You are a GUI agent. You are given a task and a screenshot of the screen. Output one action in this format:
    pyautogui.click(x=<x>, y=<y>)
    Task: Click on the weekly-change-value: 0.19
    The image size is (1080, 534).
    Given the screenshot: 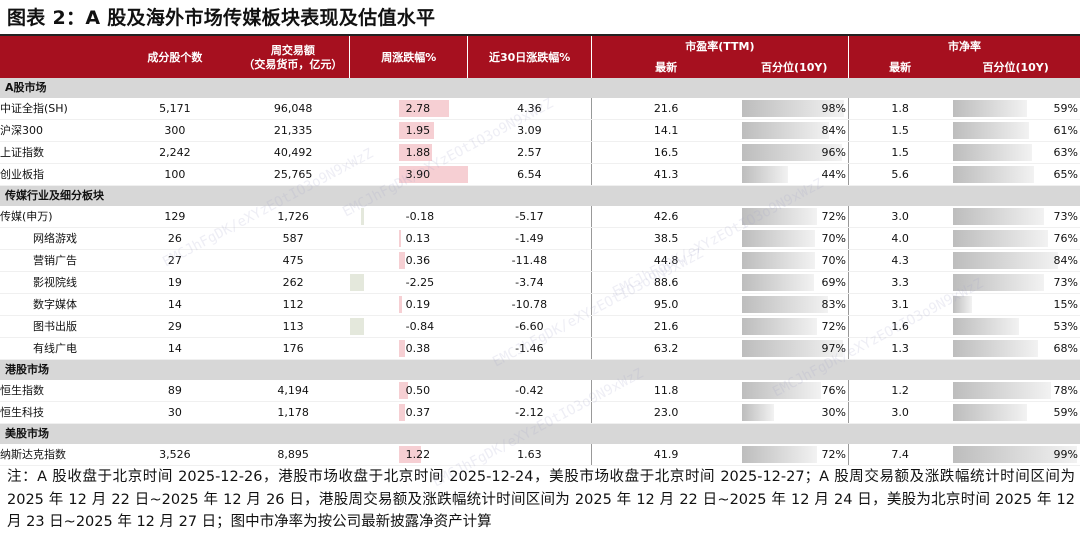 What is the action you would take?
    pyautogui.click(x=418, y=304)
    